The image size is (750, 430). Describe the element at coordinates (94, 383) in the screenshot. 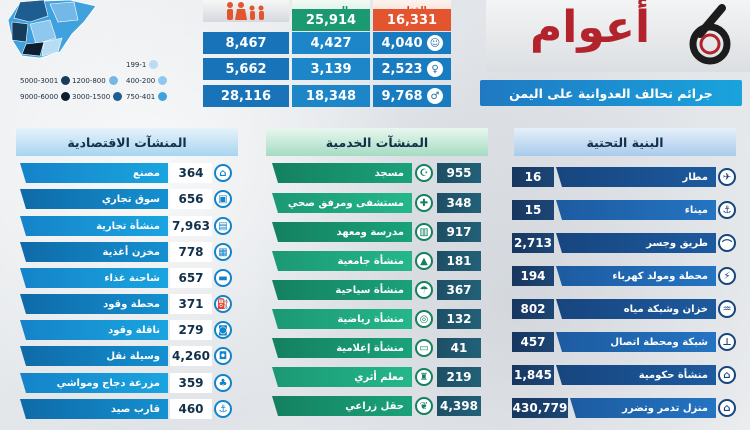

I see `row-label: مزرعة دجاج ومواشي` at that location.